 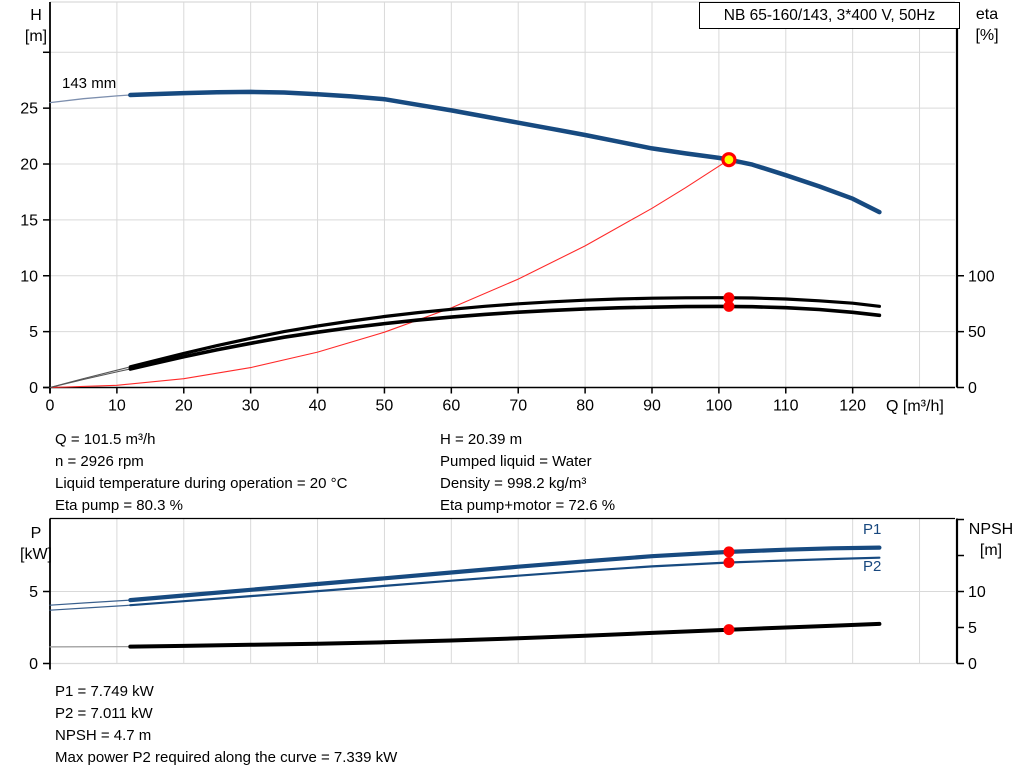 What do you see at coordinates (90, 99) in the screenshot?
I see `head-curve-lead-in` at bounding box center [90, 99].